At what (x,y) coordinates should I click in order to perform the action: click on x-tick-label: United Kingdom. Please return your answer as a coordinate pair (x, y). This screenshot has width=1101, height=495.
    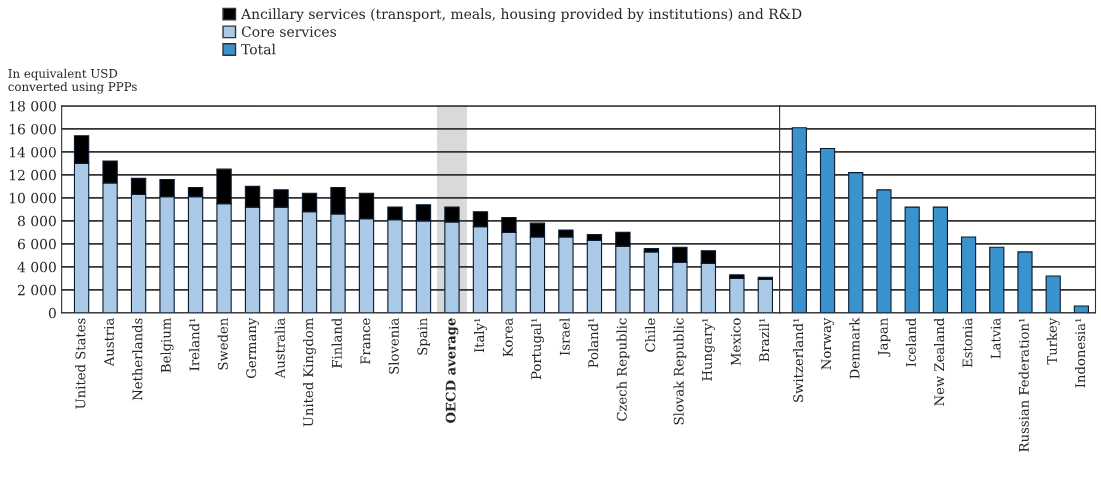
    Looking at the image, I should click on (309, 372).